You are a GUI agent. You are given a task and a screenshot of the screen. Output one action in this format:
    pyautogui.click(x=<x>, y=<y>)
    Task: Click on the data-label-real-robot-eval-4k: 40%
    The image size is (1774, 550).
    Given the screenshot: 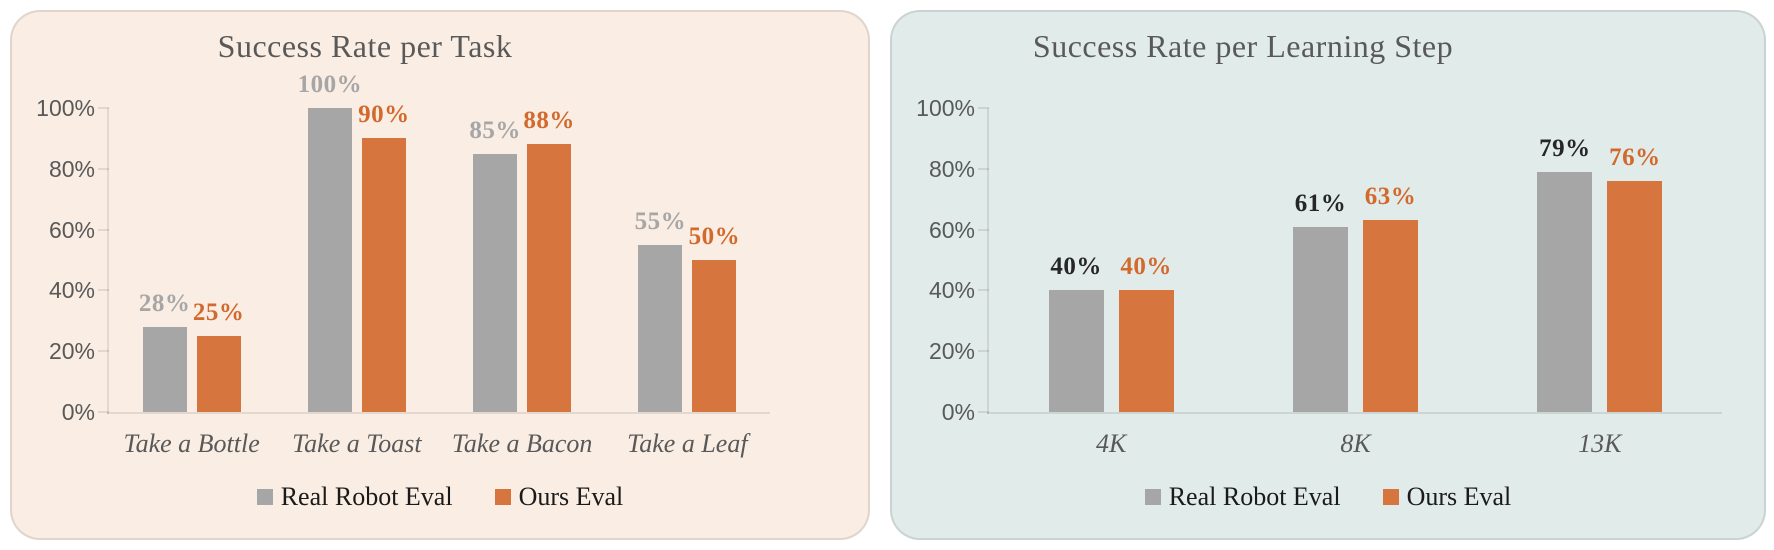 What is the action you would take?
    pyautogui.click(x=1076, y=267)
    